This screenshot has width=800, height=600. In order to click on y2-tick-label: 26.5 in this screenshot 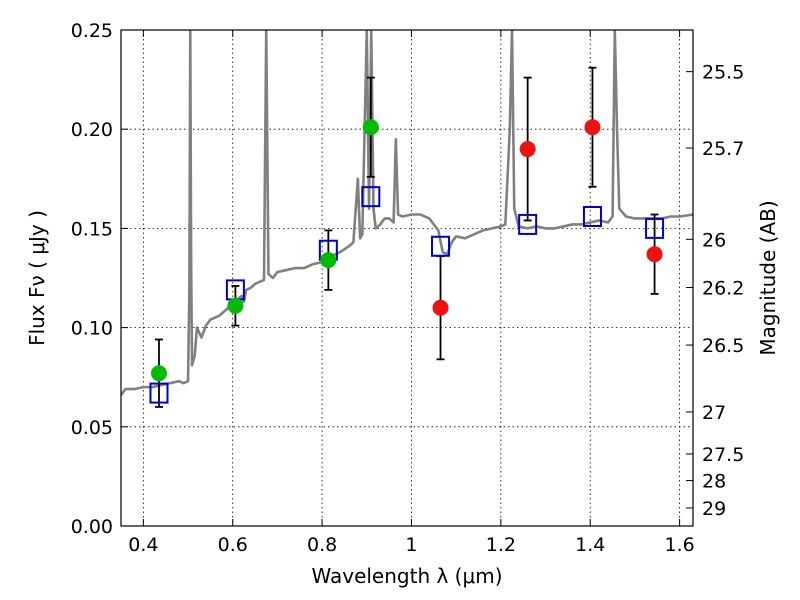, I will do `click(723, 346)`.